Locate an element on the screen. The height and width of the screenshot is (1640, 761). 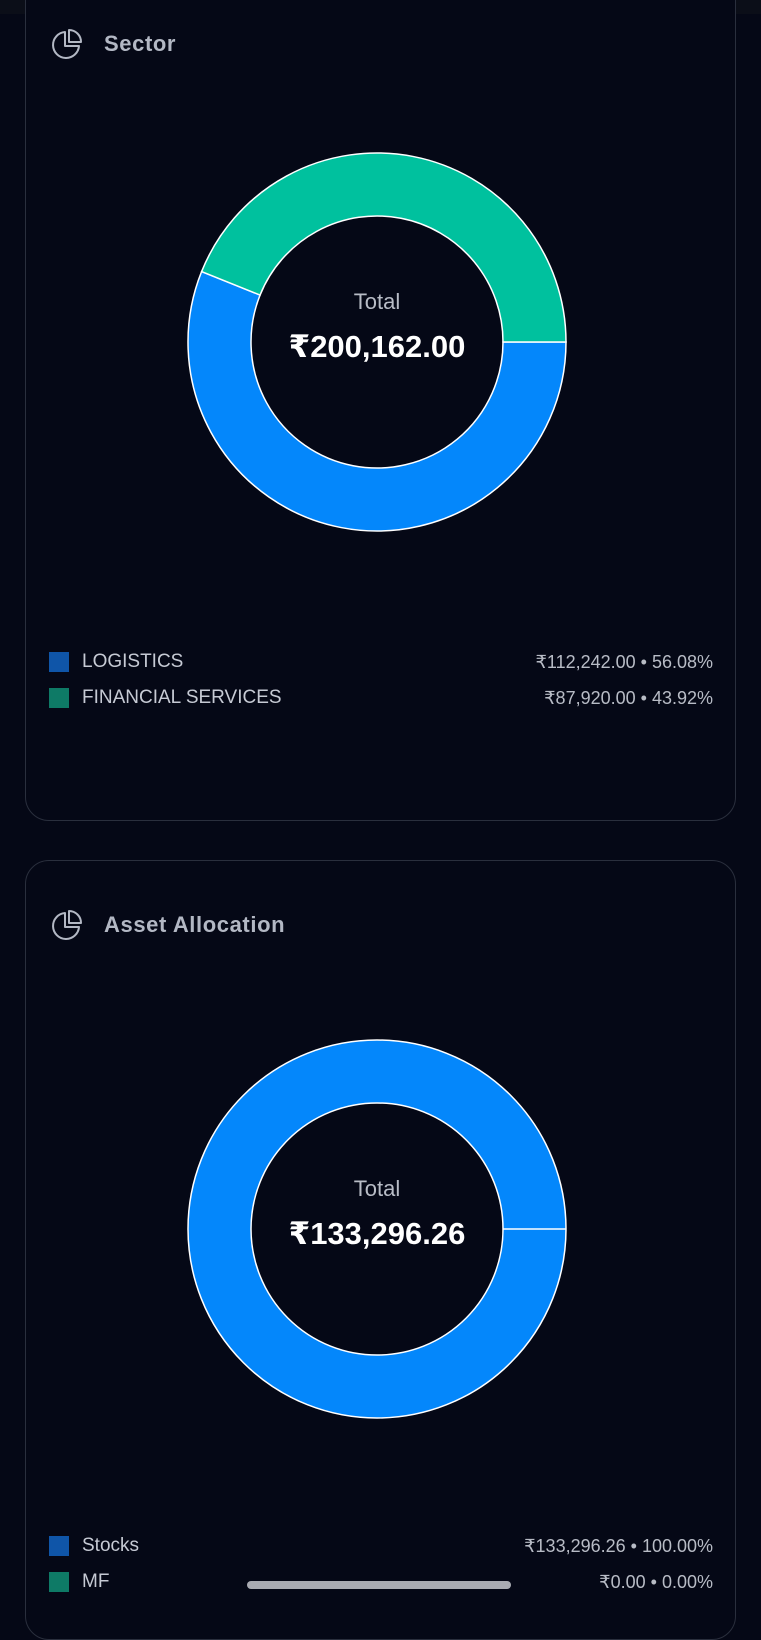
legend-row-financial-services: FINANCIAL SERVICES ₹87,920.00 • 43.92% is located at coordinates (381, 698).